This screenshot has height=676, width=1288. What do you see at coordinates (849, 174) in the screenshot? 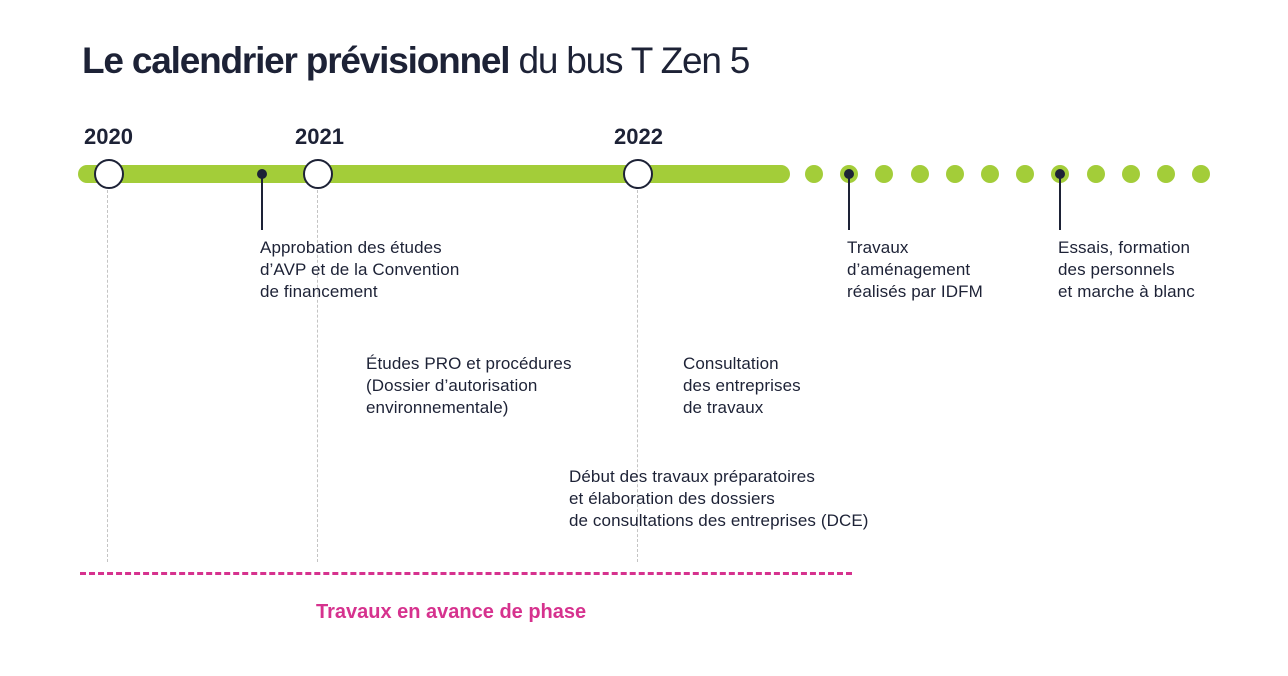
I see `milestone-travaux-marker` at bounding box center [849, 174].